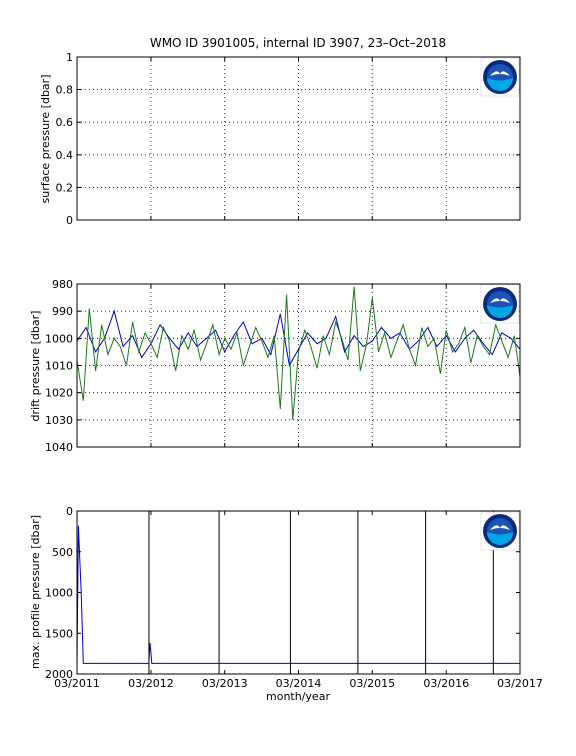 Image resolution: width=576 pixels, height=756 pixels. I want to click on y-tick-label: 980, so click(62, 284).